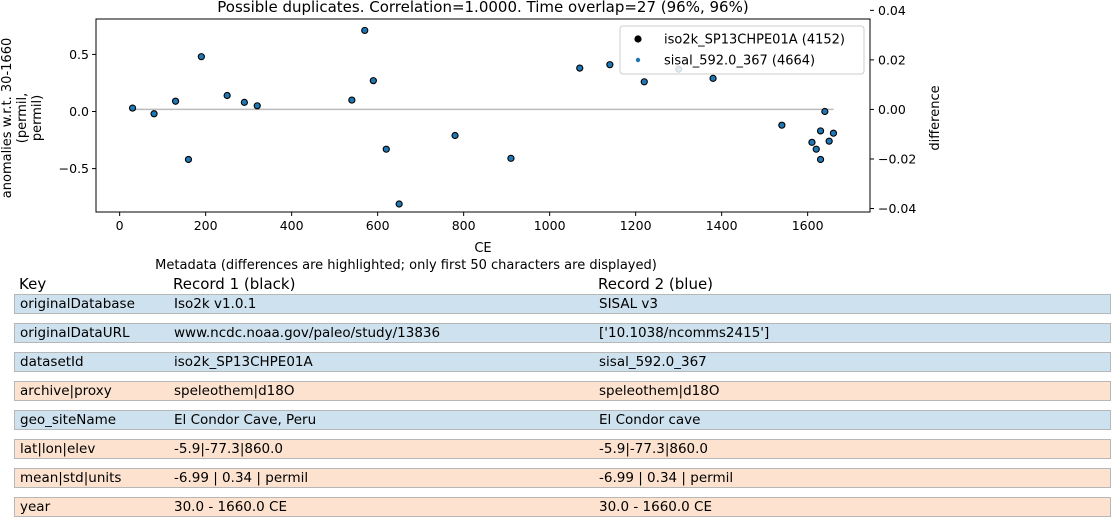  Describe the element at coordinates (215, 304) in the screenshot. I see `row-record-1: Iso2k v1.0.1` at that location.